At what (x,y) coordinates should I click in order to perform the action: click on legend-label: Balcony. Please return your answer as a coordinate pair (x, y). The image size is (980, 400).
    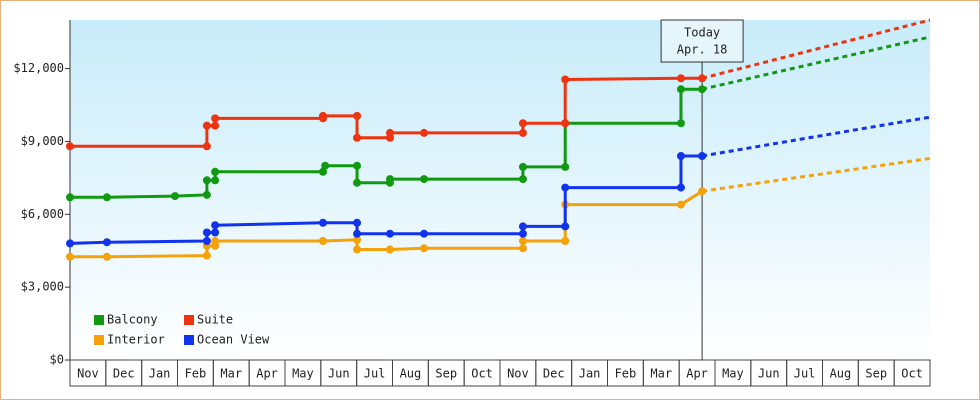
    Looking at the image, I should click on (132, 320).